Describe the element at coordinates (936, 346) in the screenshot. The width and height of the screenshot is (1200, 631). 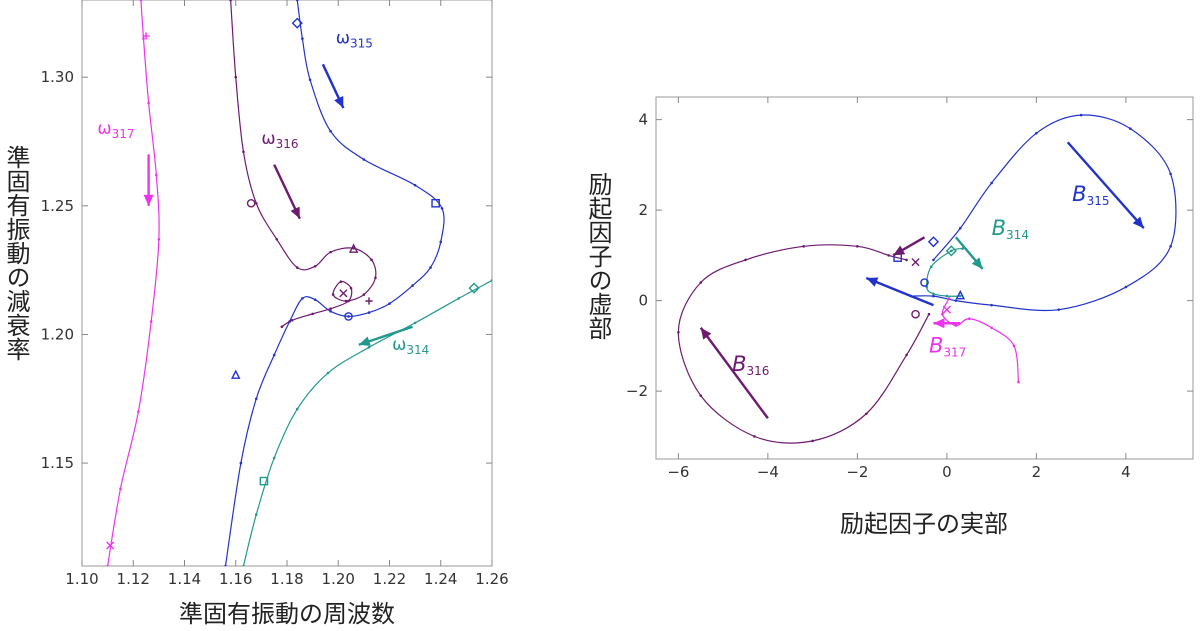
I see `series-label-main: B` at that location.